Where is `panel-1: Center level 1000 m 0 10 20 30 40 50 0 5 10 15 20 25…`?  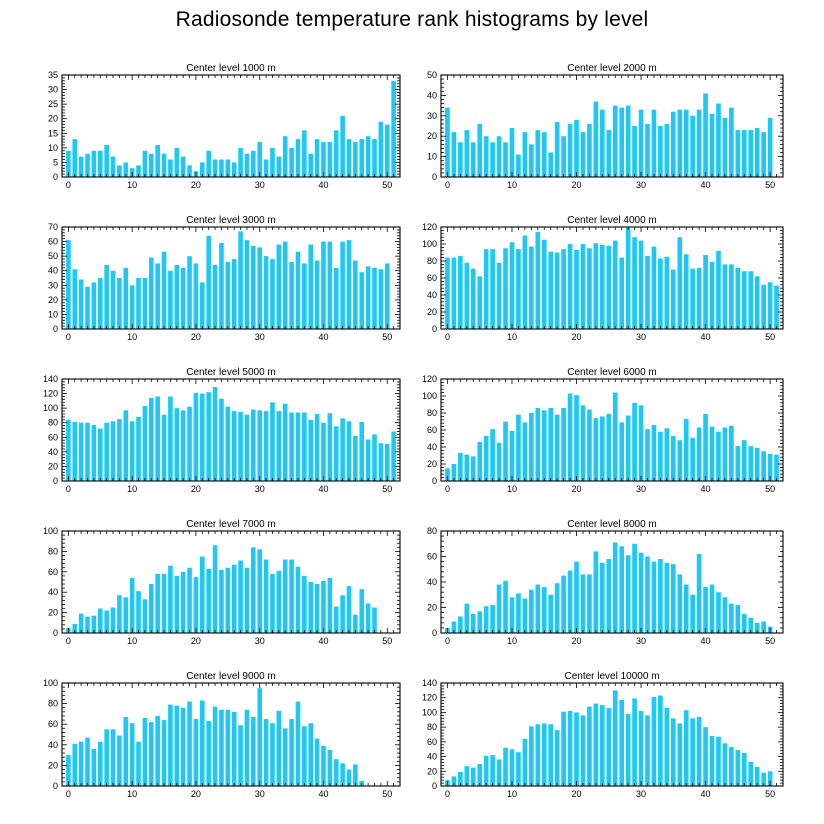 panel-1: Center level 1000 m 0 10 20 30 40 50 0 5 10 15 20 25… is located at coordinates (224, 126).